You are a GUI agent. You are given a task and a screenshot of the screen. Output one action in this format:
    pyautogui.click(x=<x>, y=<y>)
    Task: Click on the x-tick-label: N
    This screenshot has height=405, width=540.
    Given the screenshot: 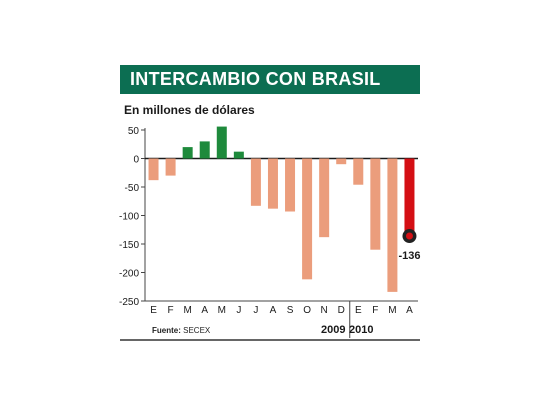 What is the action you would take?
    pyautogui.click(x=324, y=310)
    